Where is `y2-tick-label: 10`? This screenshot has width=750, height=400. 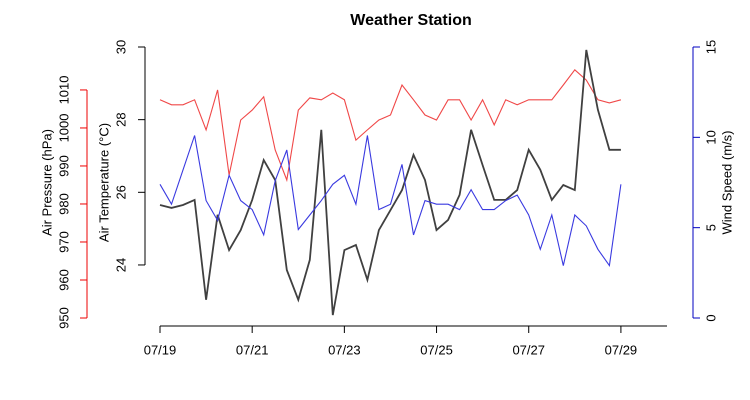
y2-tick-label: 10 is located at coordinates (710, 137).